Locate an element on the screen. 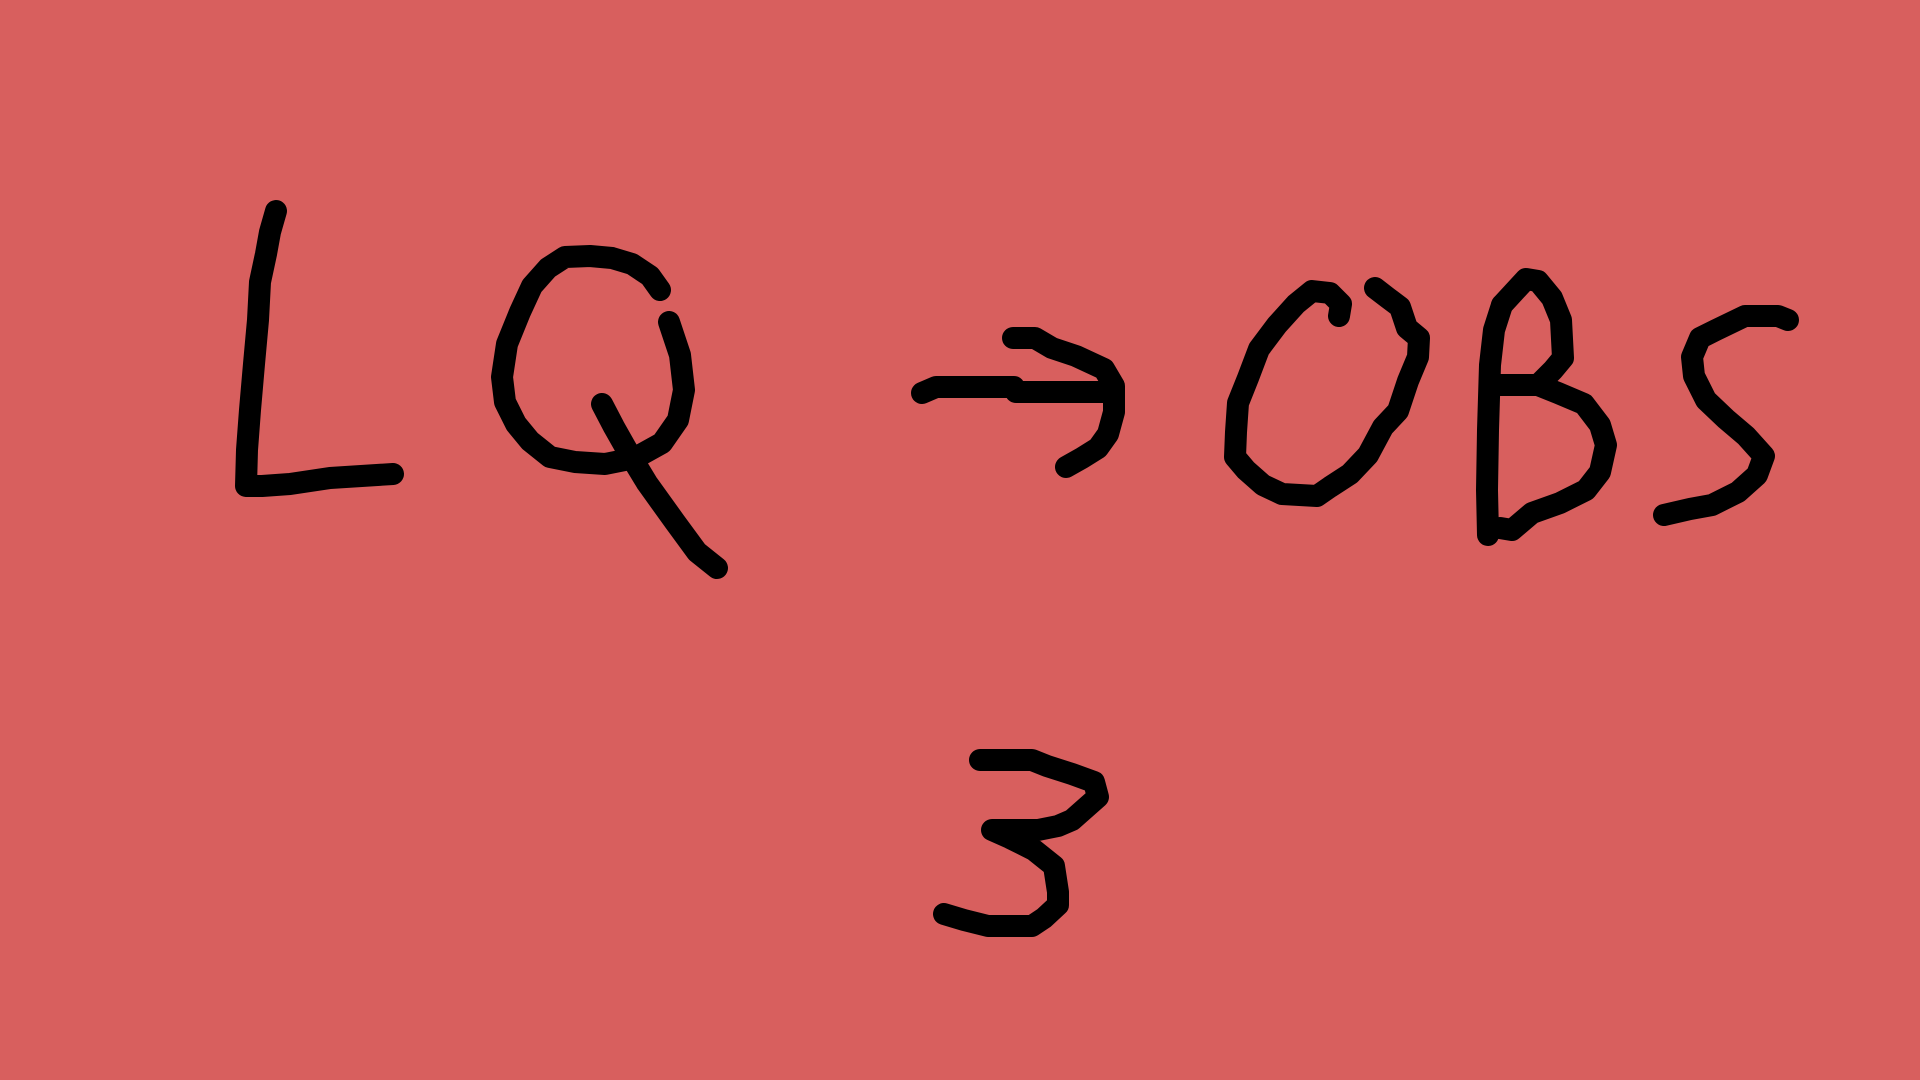  handwritten-lq is located at coordinates (481, 389).